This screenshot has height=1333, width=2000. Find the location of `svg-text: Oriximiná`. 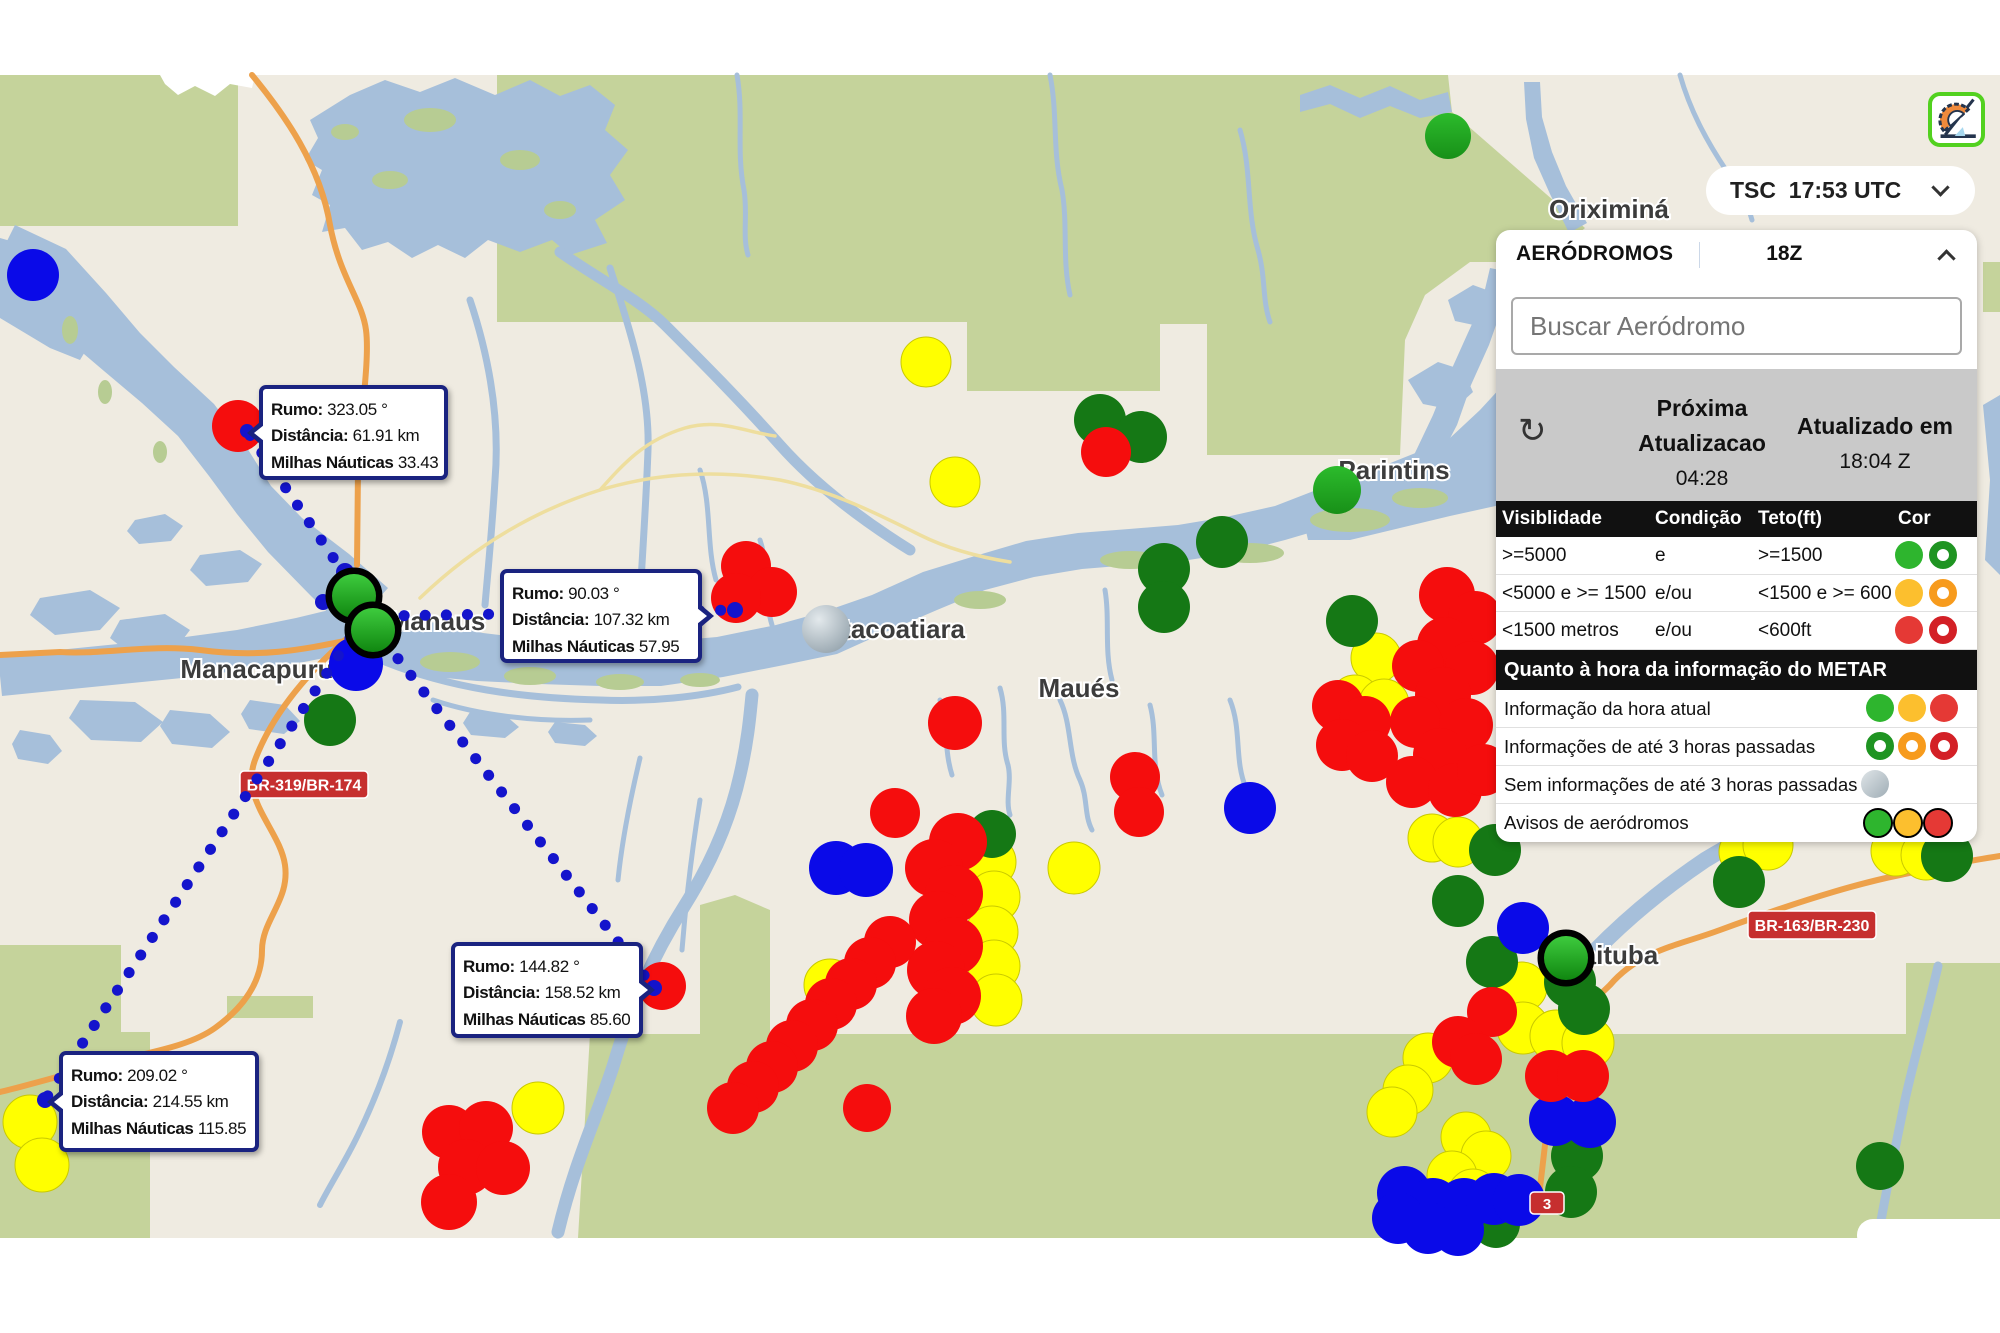

svg-text: Oriximiná is located at coordinates (1609, 209).